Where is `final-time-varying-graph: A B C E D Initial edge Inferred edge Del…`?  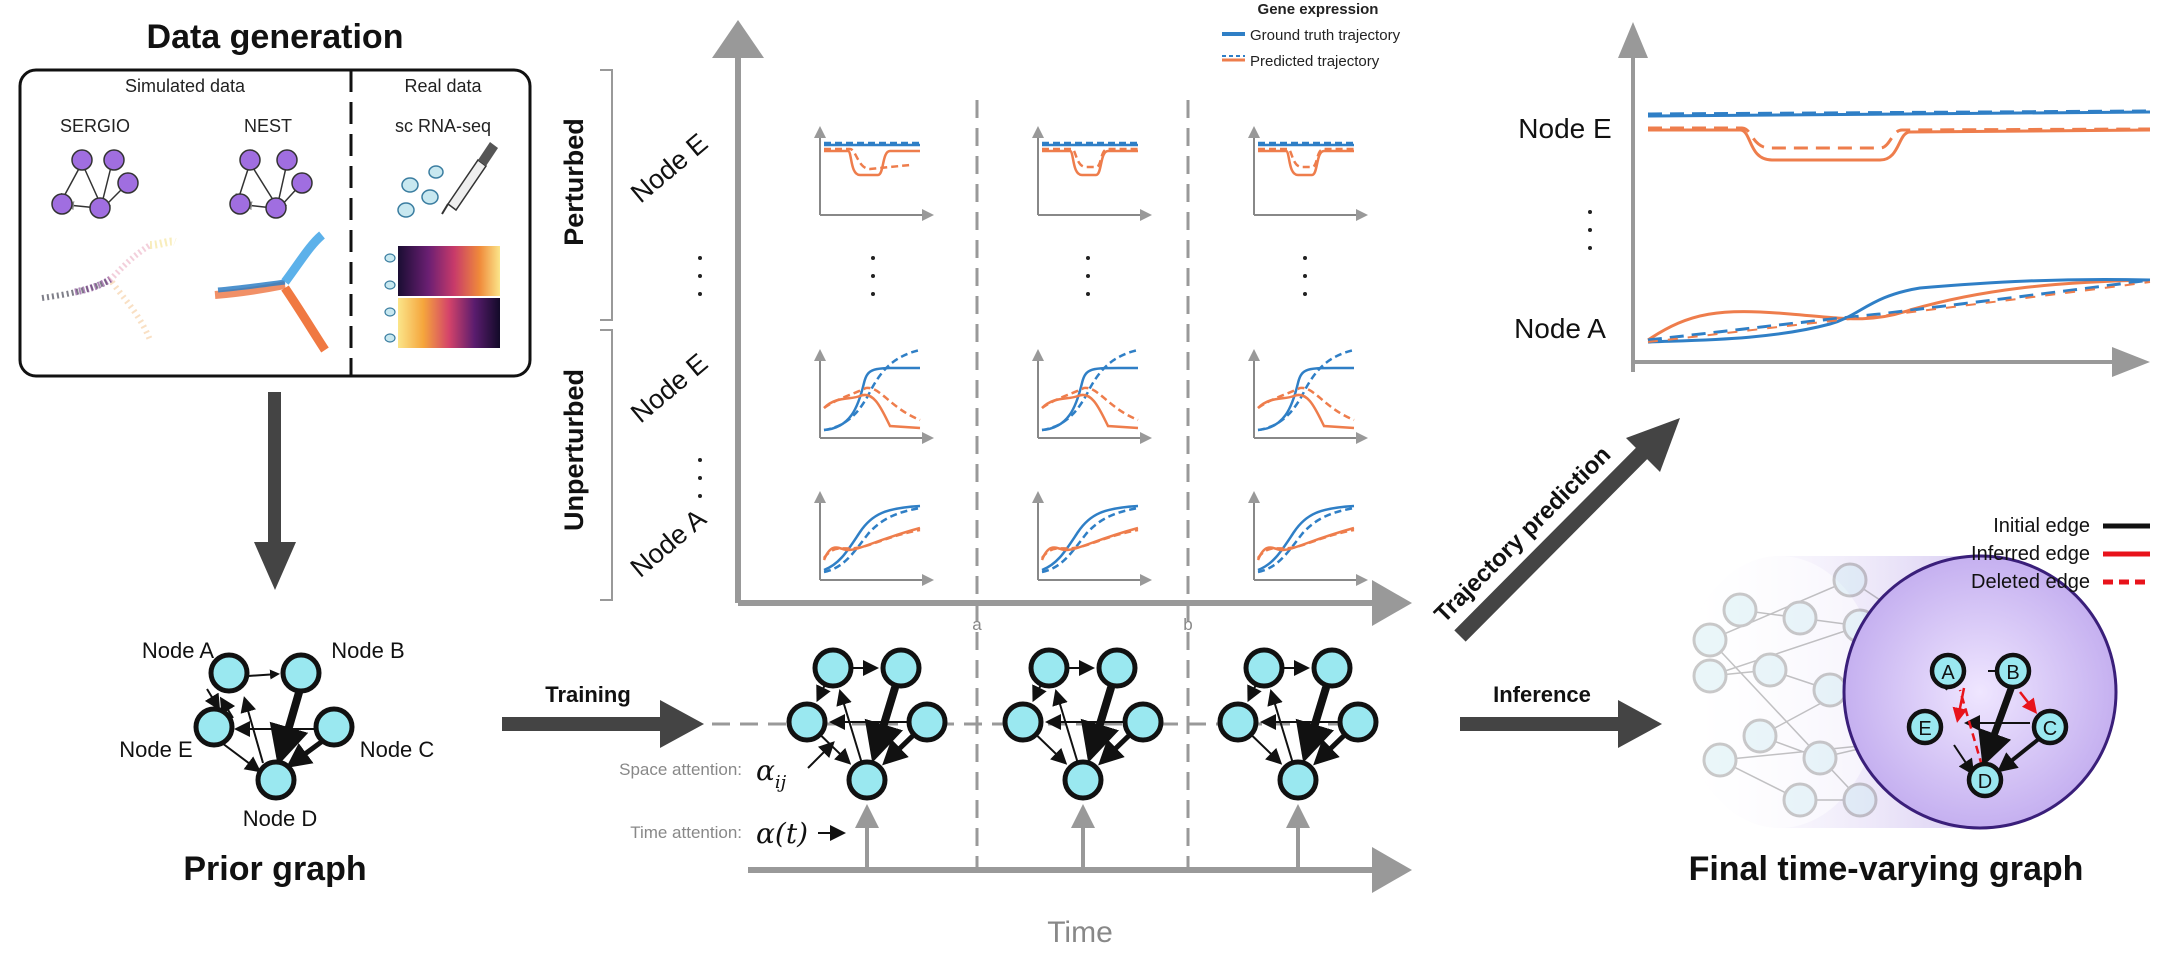 final-time-varying-graph: A B C E D Initial edge Inferred edge Del… is located at coordinates (1915, 701).